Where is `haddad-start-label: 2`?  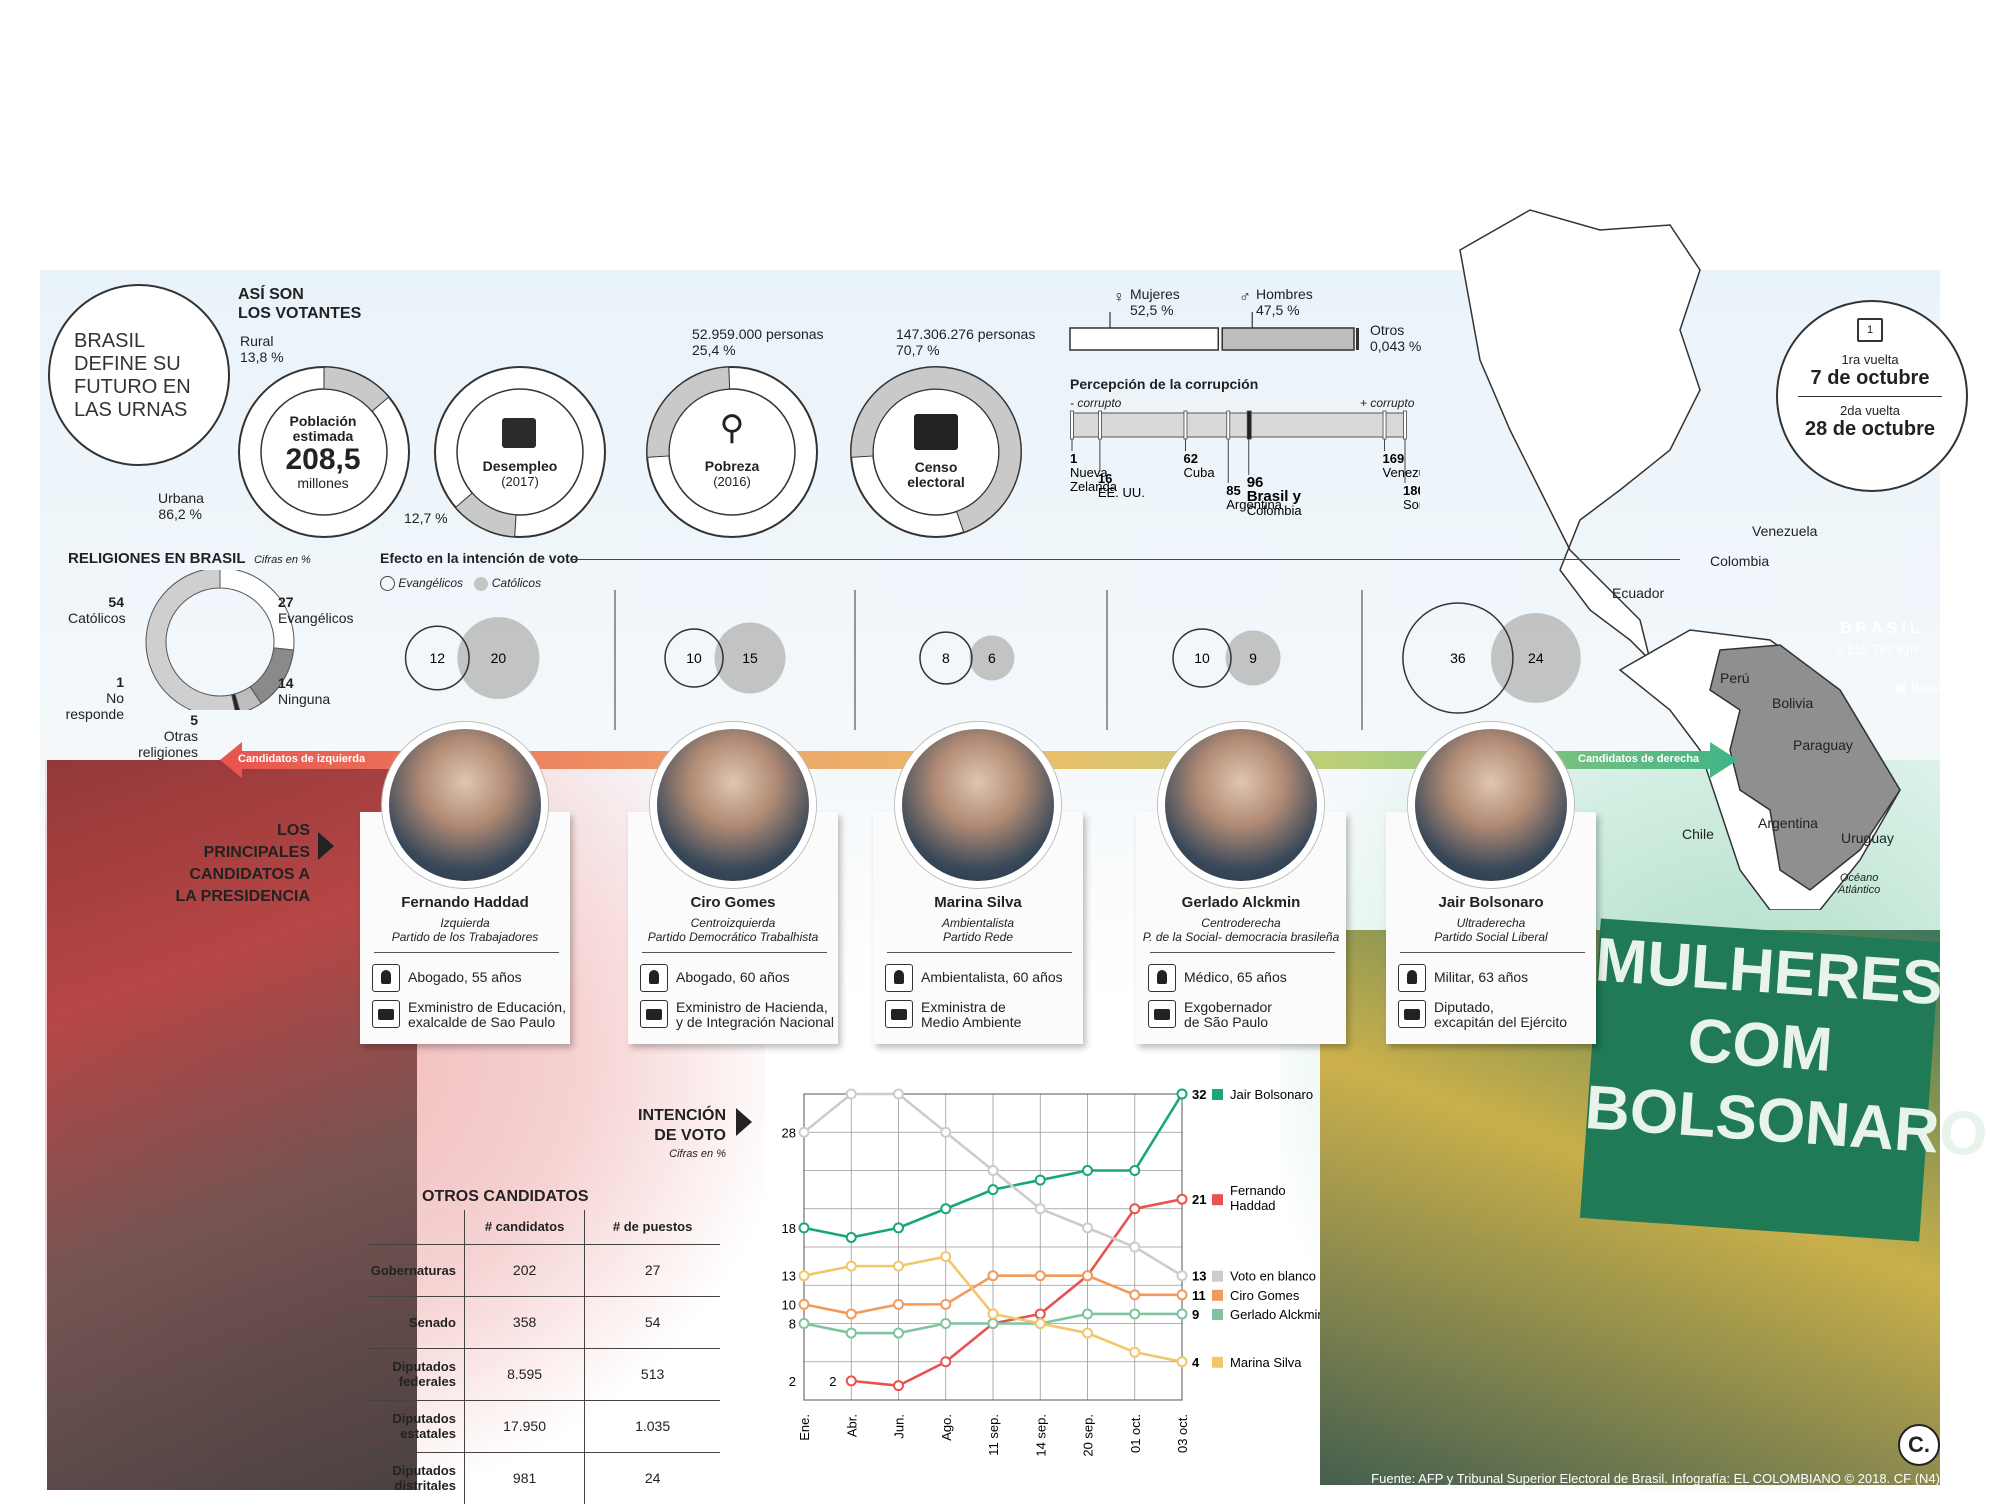
haddad-start-label: 2 is located at coordinates (832, 1381).